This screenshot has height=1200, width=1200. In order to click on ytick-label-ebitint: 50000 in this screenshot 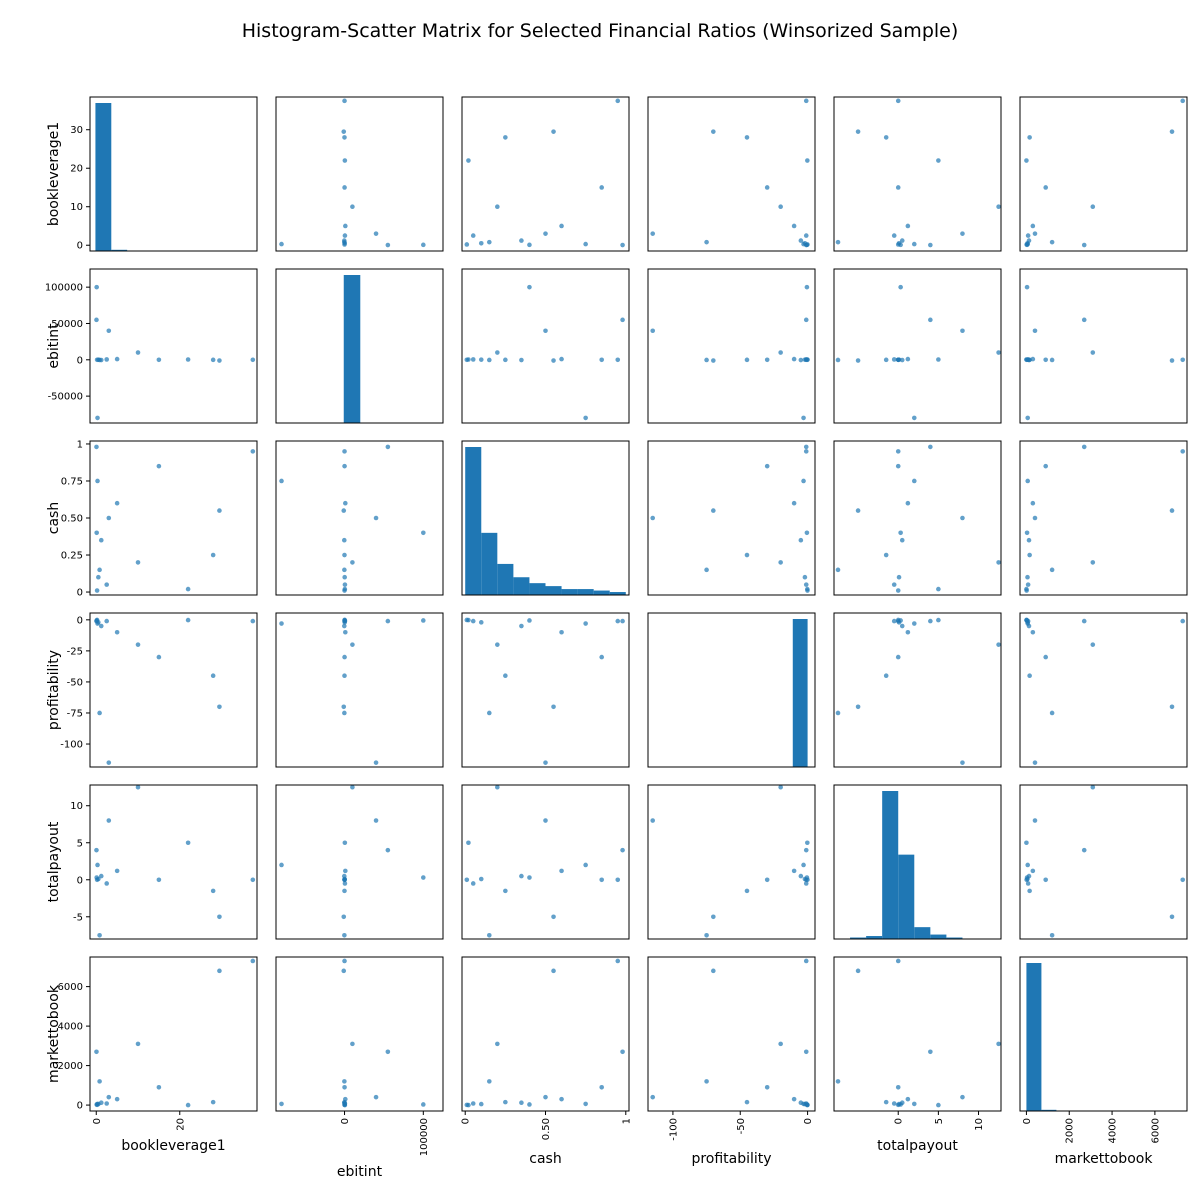, I will do `click(67, 324)`.